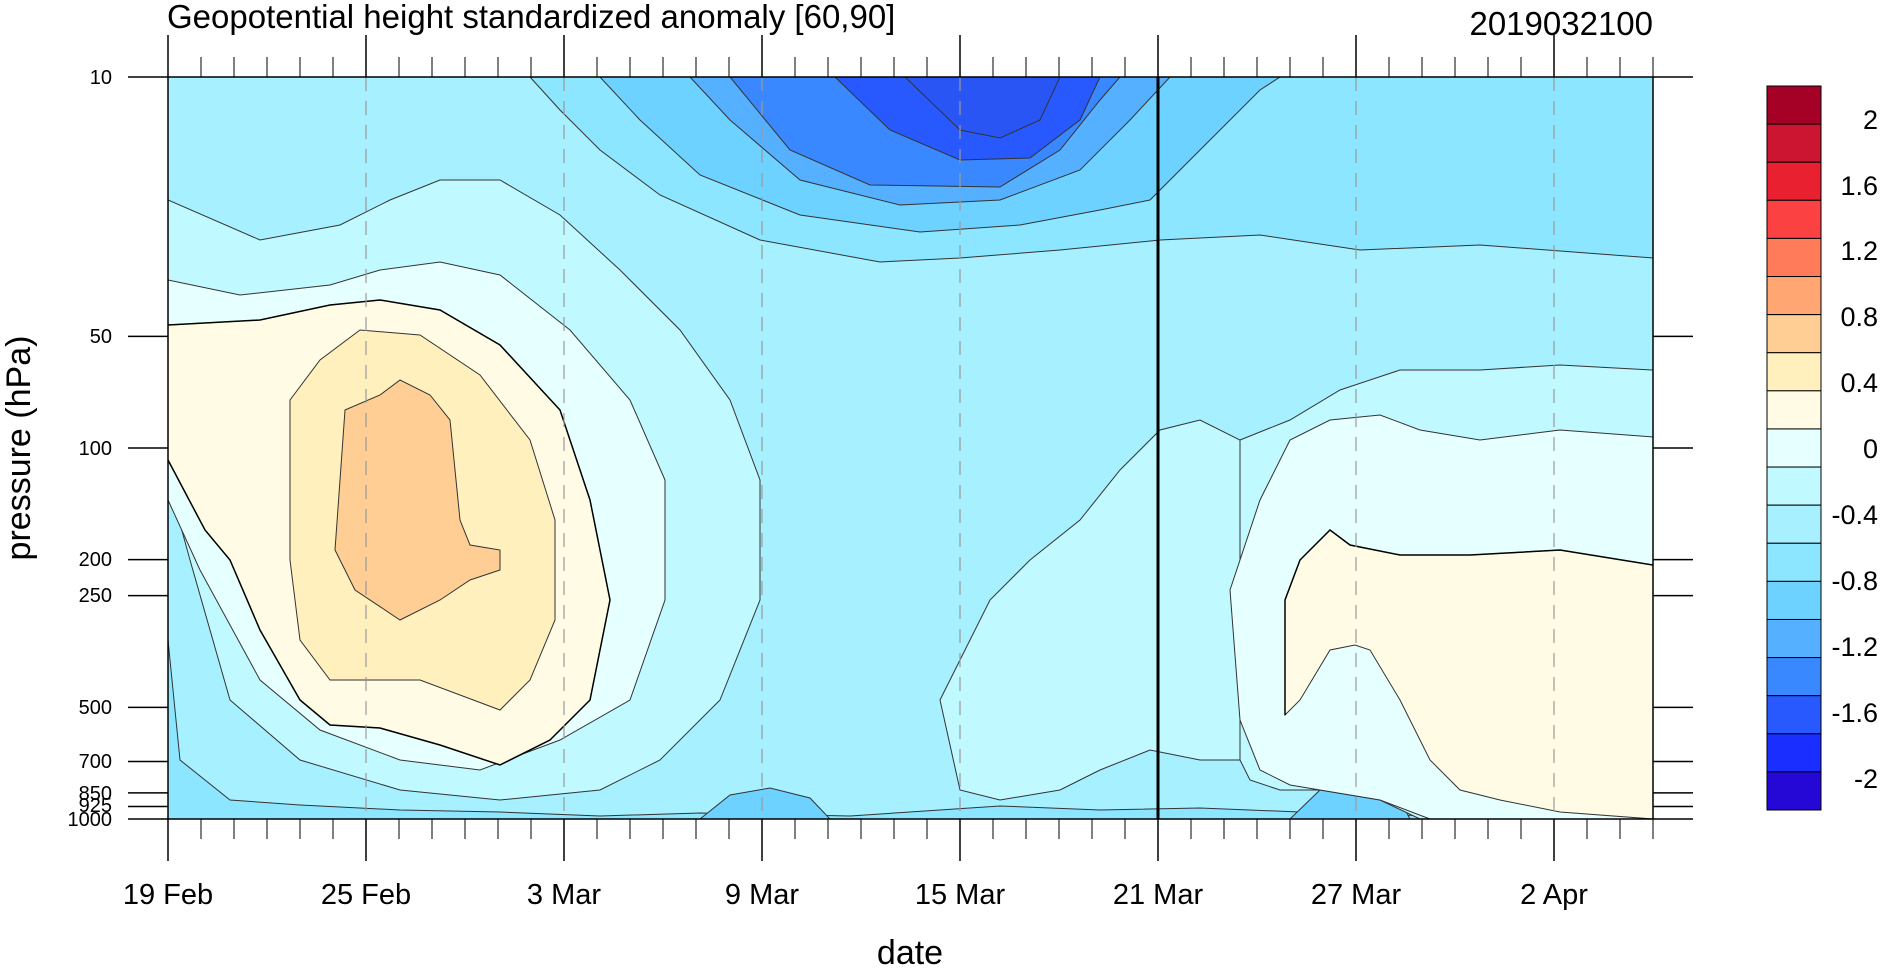 The height and width of the screenshot is (969, 1889). I want to click on contour-line-zero-right, so click(1468, 622).